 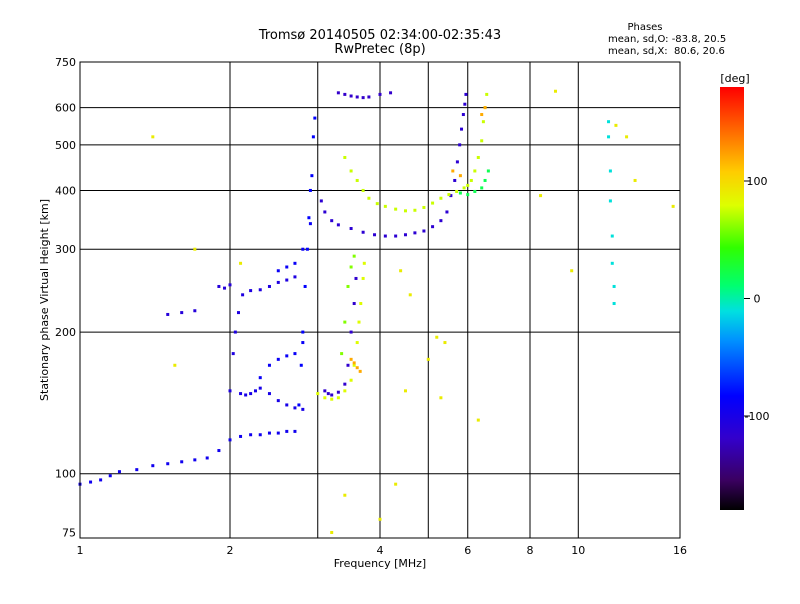 I want to click on y-tick-label: 200, so click(x=65, y=332).